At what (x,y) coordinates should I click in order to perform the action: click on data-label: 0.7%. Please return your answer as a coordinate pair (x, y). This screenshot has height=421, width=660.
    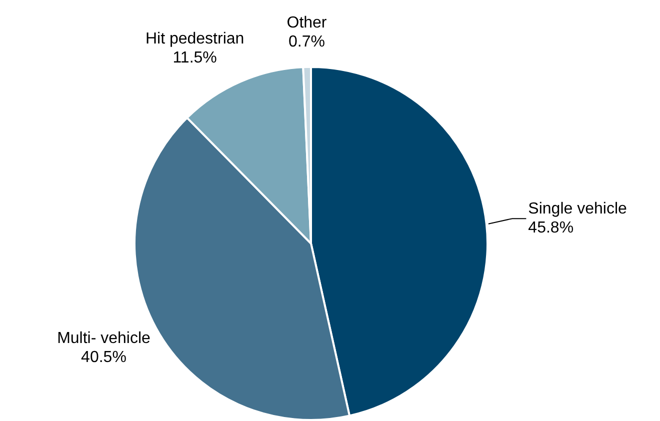
    Looking at the image, I should click on (306, 41).